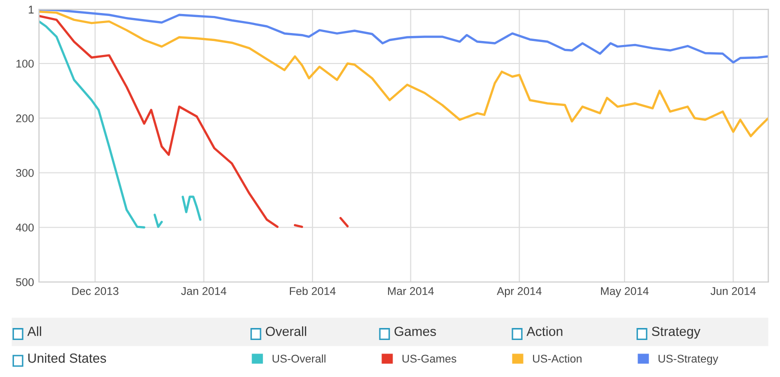 This screenshot has height=377, width=780. What do you see at coordinates (299, 358) in the screenshot?
I see `legend-label: US-Overall` at bounding box center [299, 358].